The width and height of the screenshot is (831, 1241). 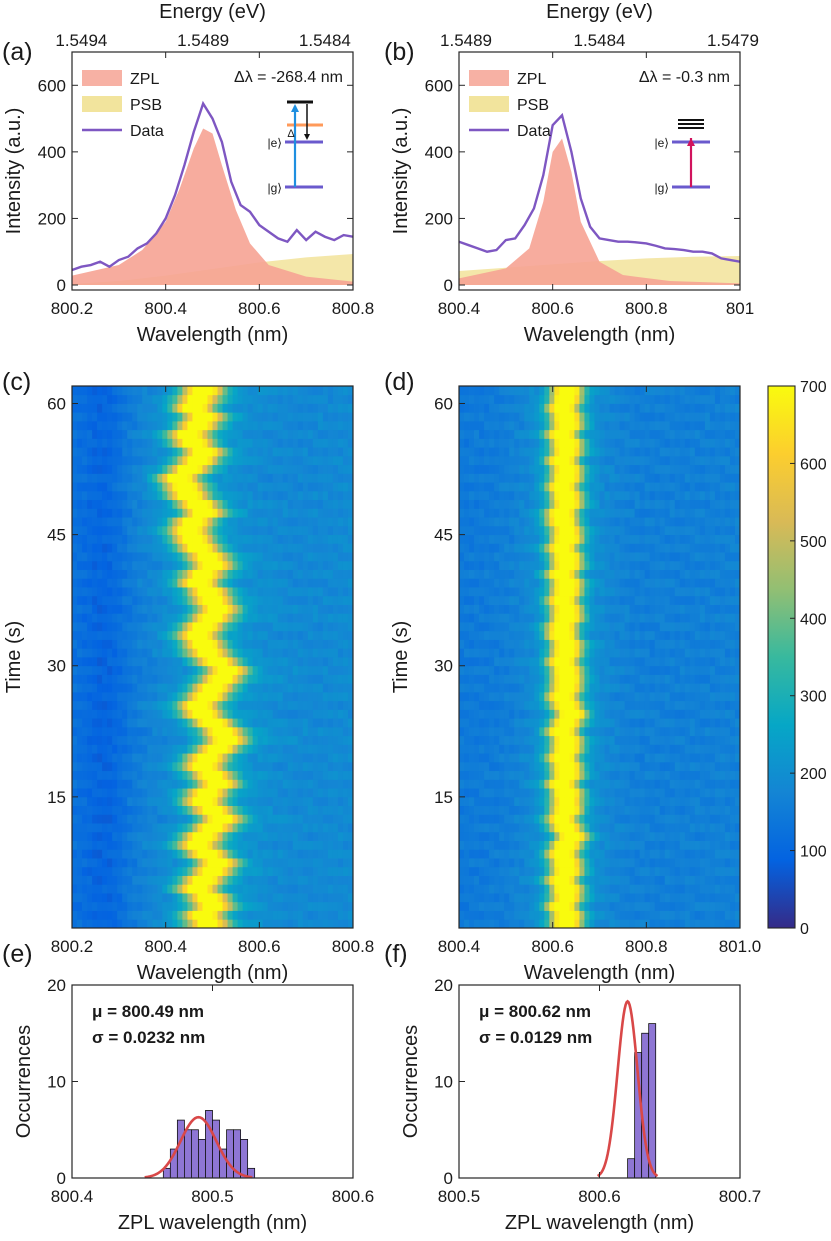 What do you see at coordinates (72, 946) in the screenshot?
I see `x-tick-label-c: 800.2` at bounding box center [72, 946].